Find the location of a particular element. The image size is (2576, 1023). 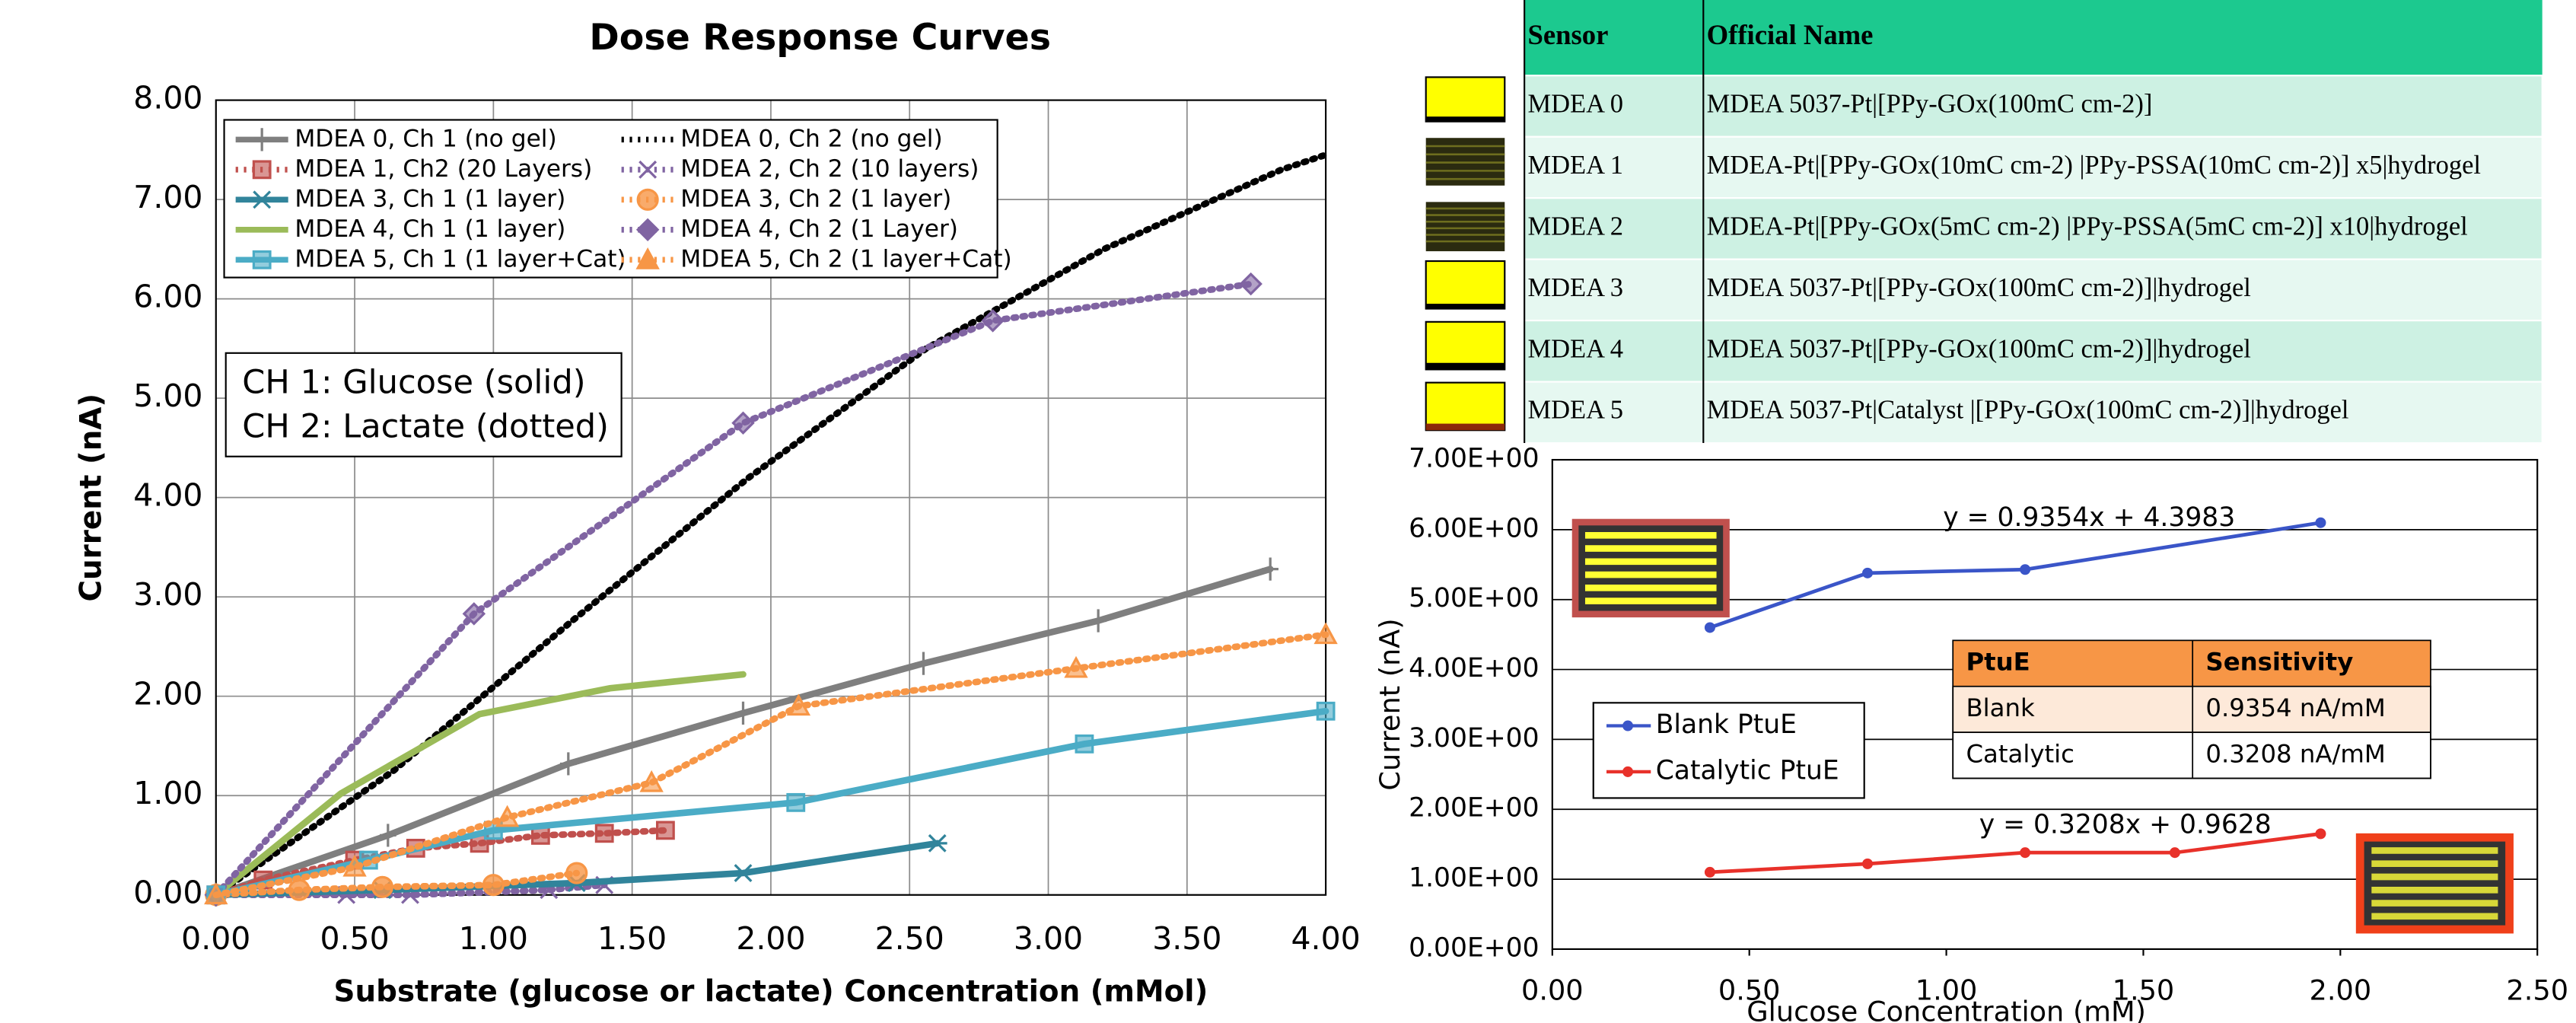

electrode-icons is located at coordinates (2042, 726).